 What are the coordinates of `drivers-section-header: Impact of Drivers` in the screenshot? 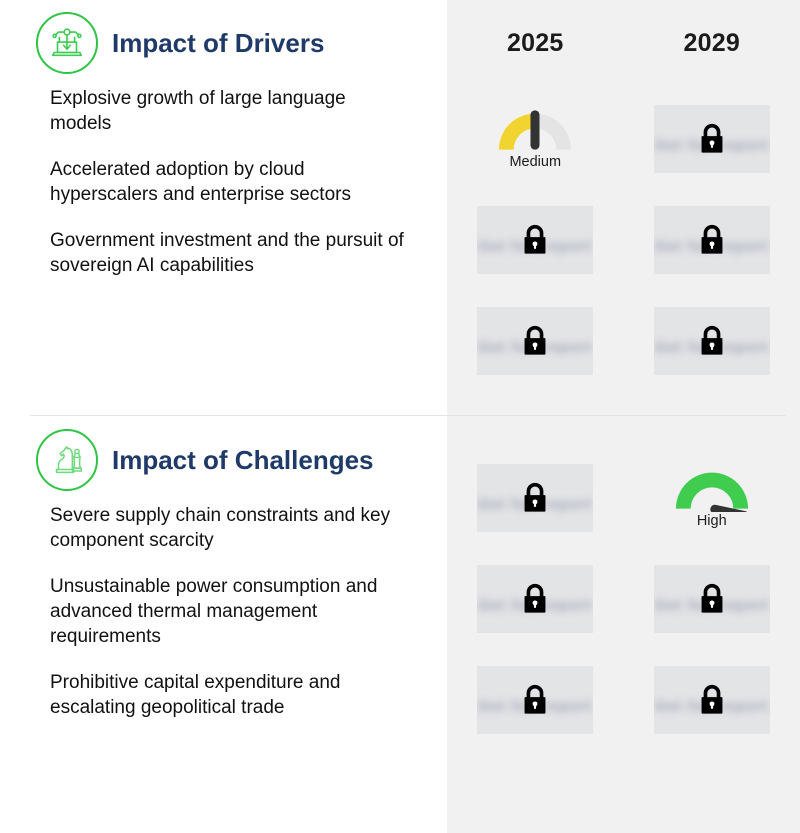 It's located at (223, 43).